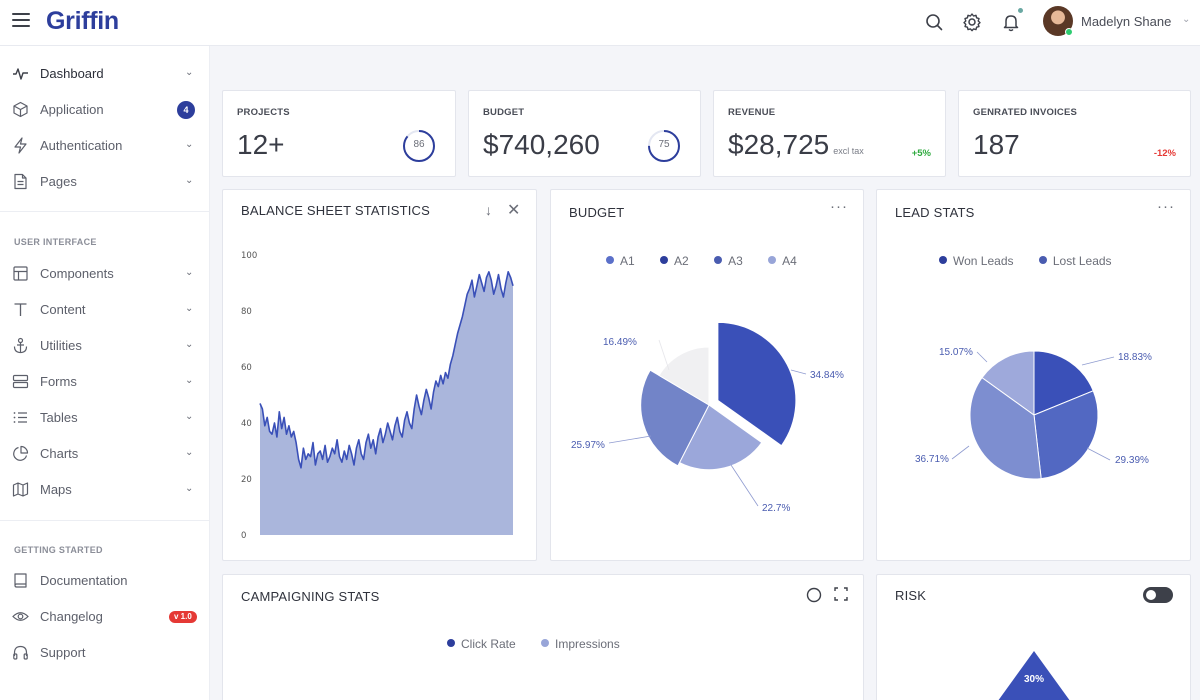  I want to click on stat-value: $28,725 excl tax, so click(796, 145).